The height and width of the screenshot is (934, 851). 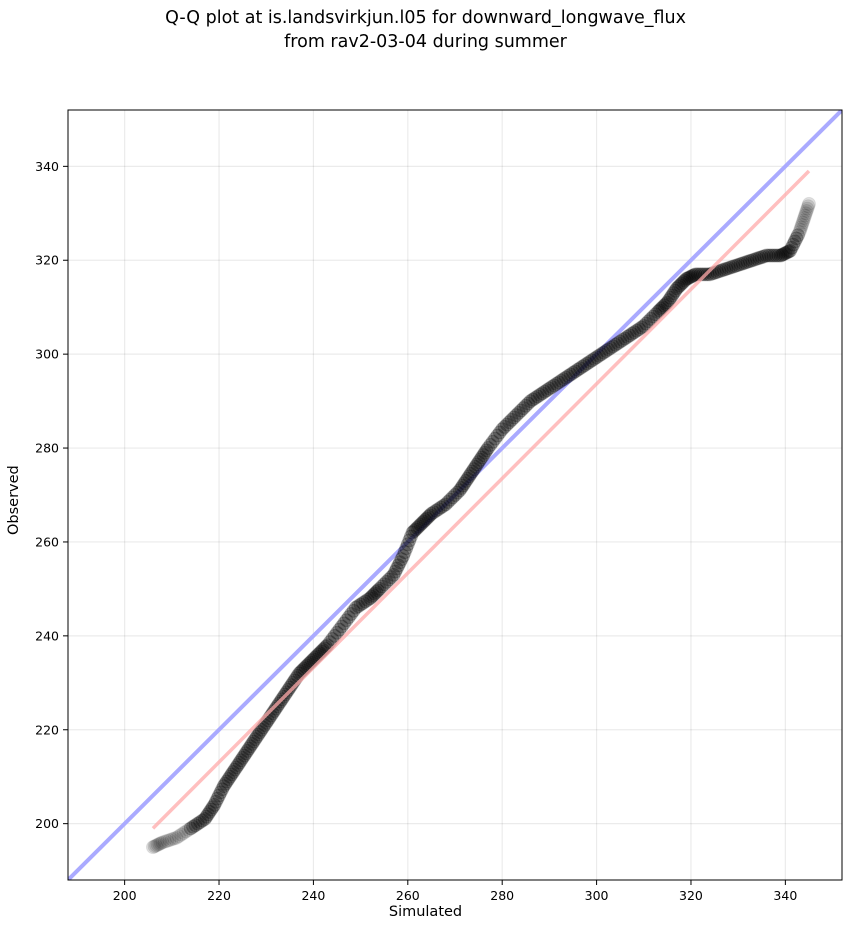 I want to click on x-tick-label: 340, so click(x=785, y=895).